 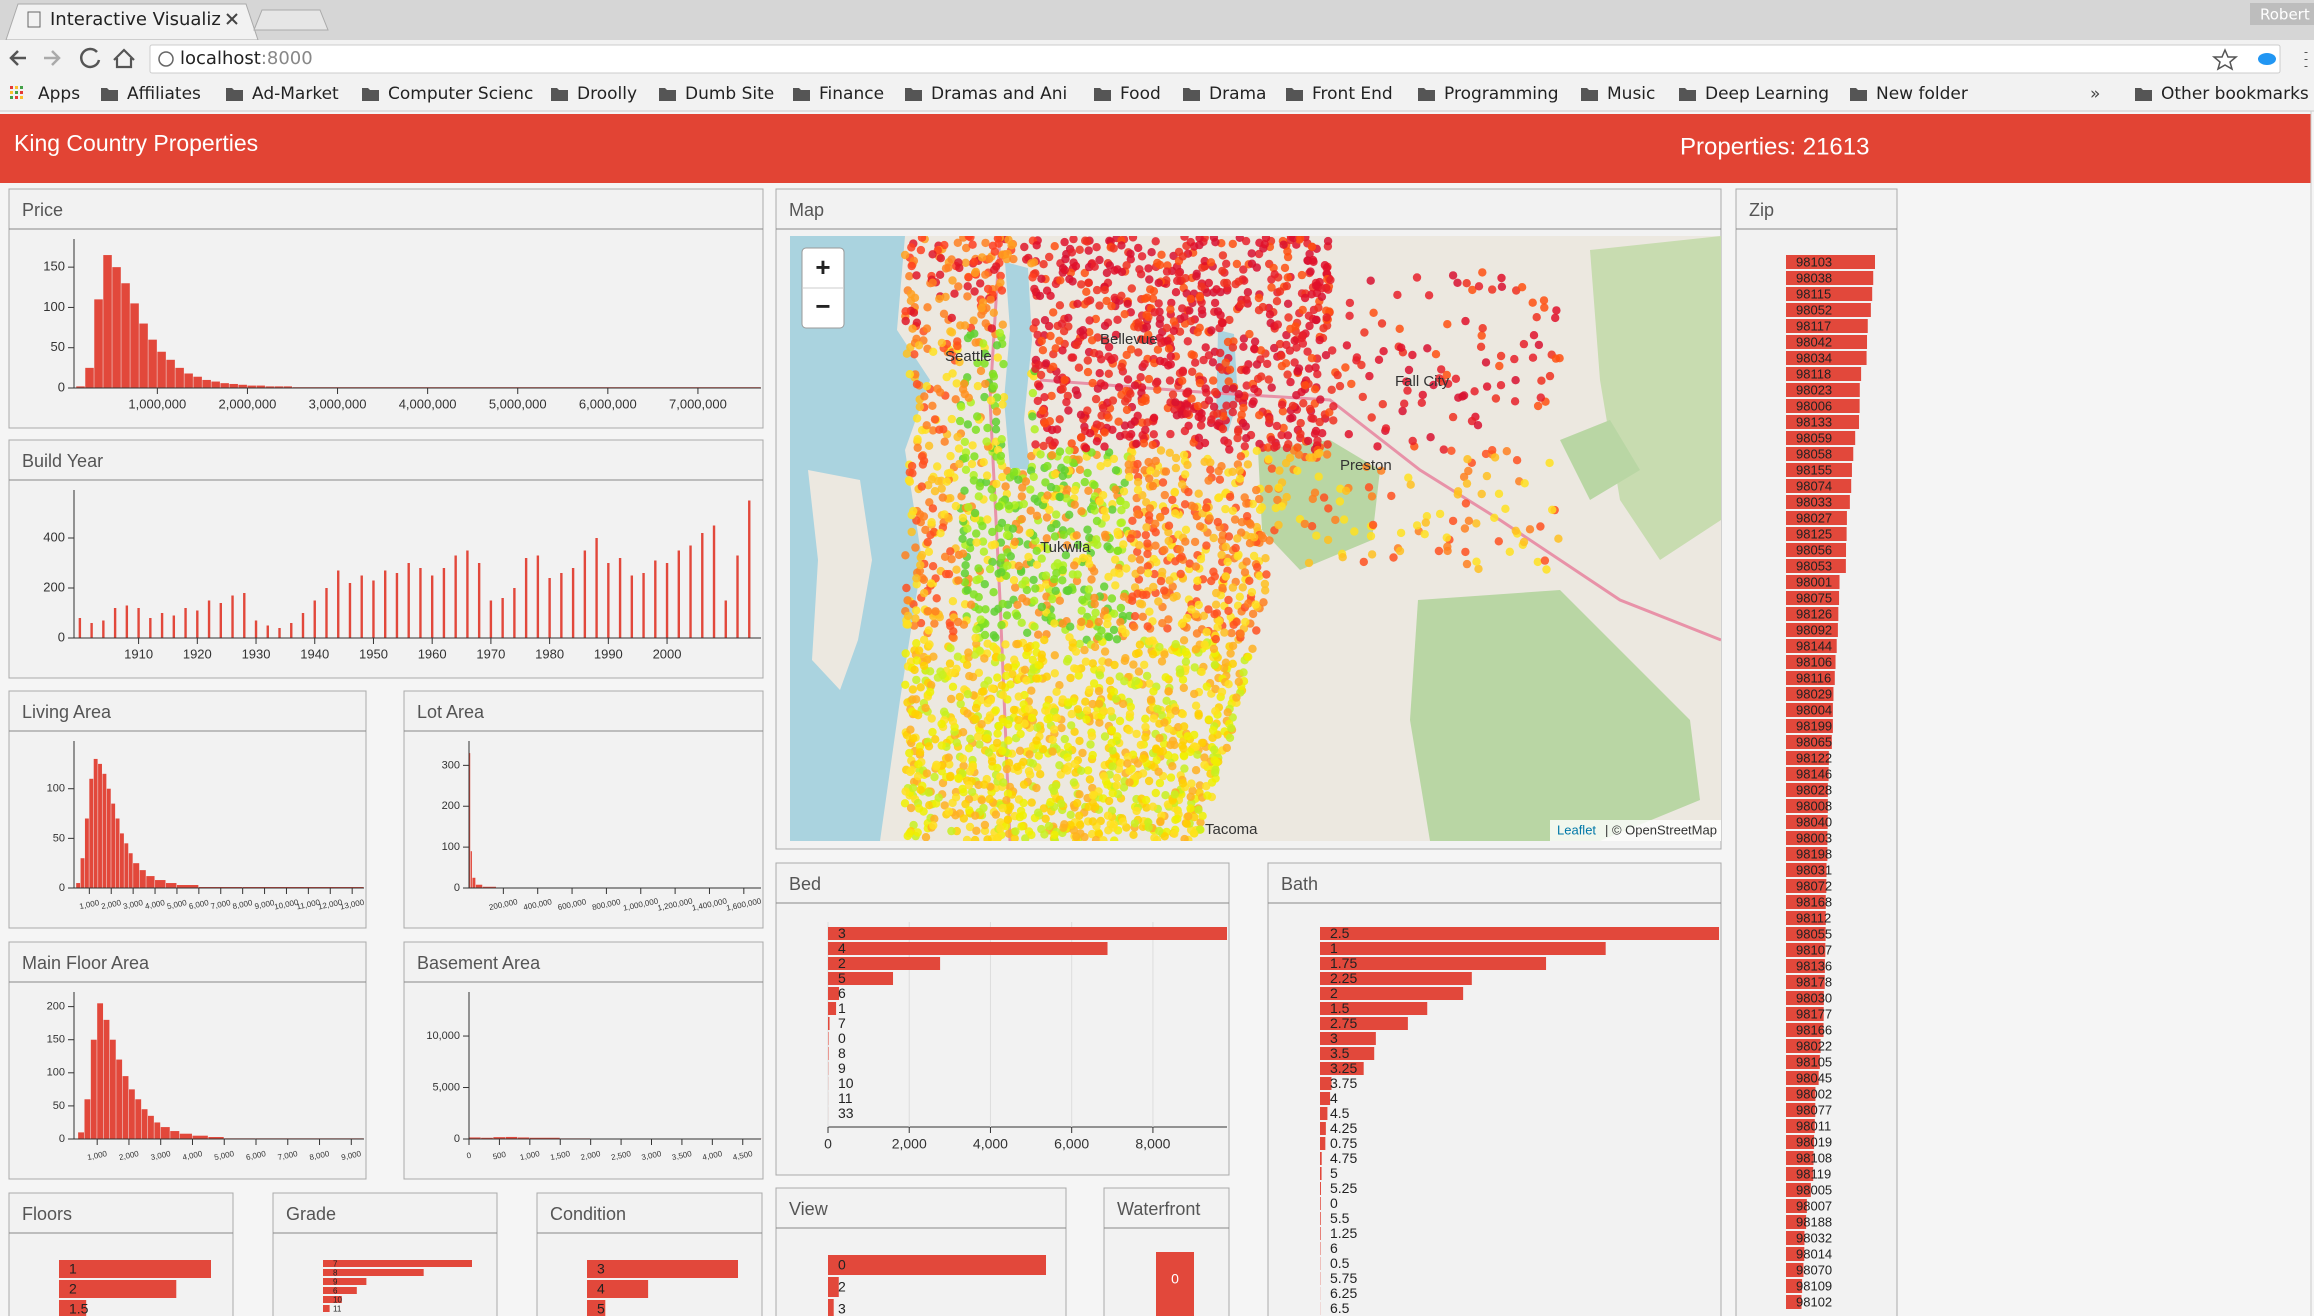 What do you see at coordinates (460, 94) in the screenshot?
I see `bookmark: Computer Scienc` at bounding box center [460, 94].